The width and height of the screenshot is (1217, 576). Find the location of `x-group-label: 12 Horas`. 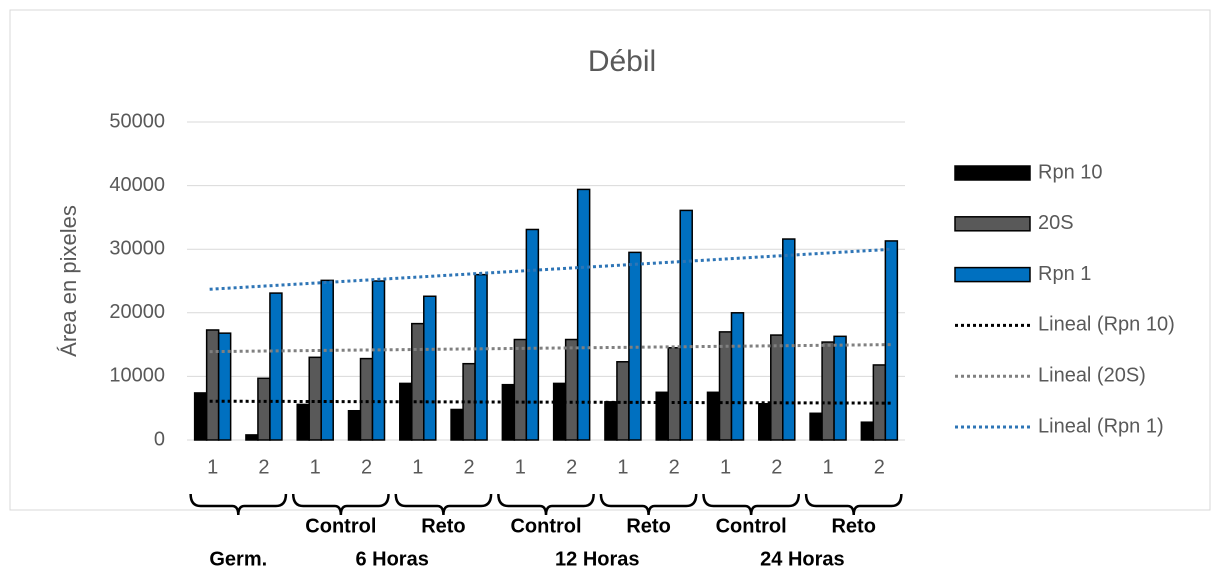

x-group-label: 12 Horas is located at coordinates (597, 559).